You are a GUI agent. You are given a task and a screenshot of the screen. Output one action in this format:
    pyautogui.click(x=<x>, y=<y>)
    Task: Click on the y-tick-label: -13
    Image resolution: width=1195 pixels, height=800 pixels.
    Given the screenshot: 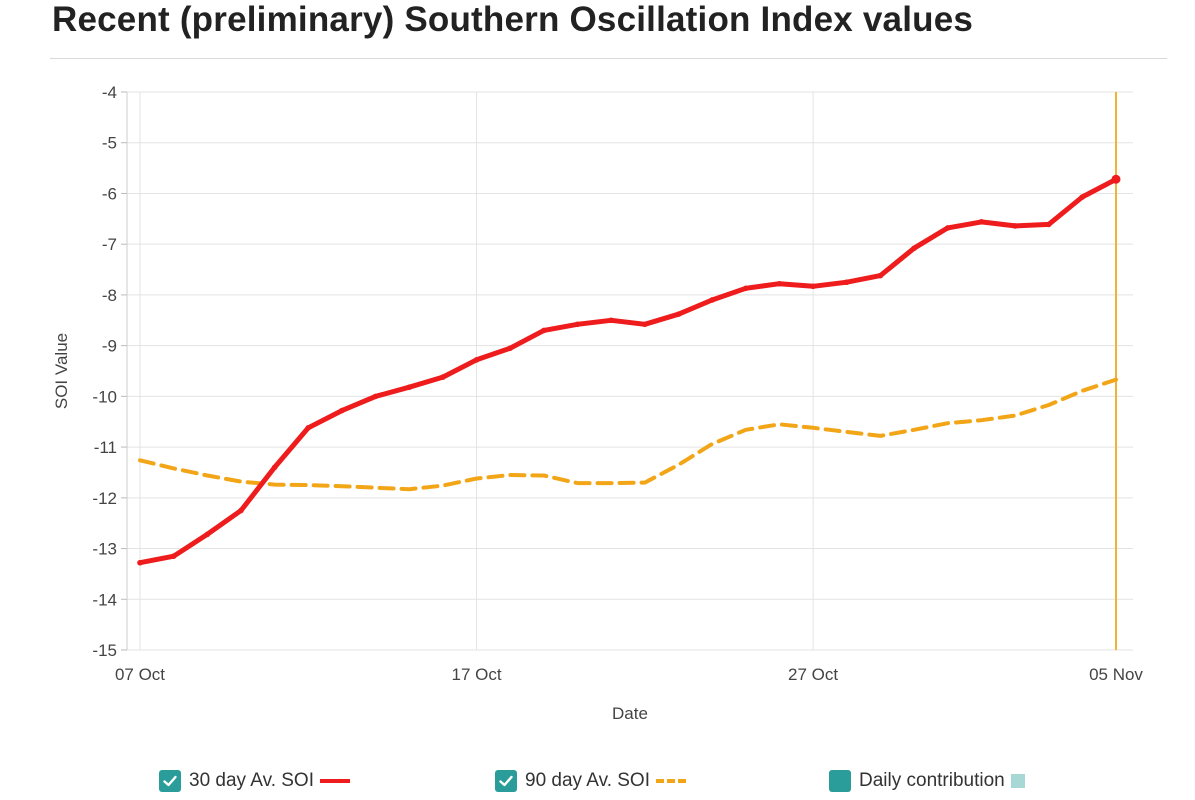 What is the action you would take?
    pyautogui.click(x=104, y=549)
    